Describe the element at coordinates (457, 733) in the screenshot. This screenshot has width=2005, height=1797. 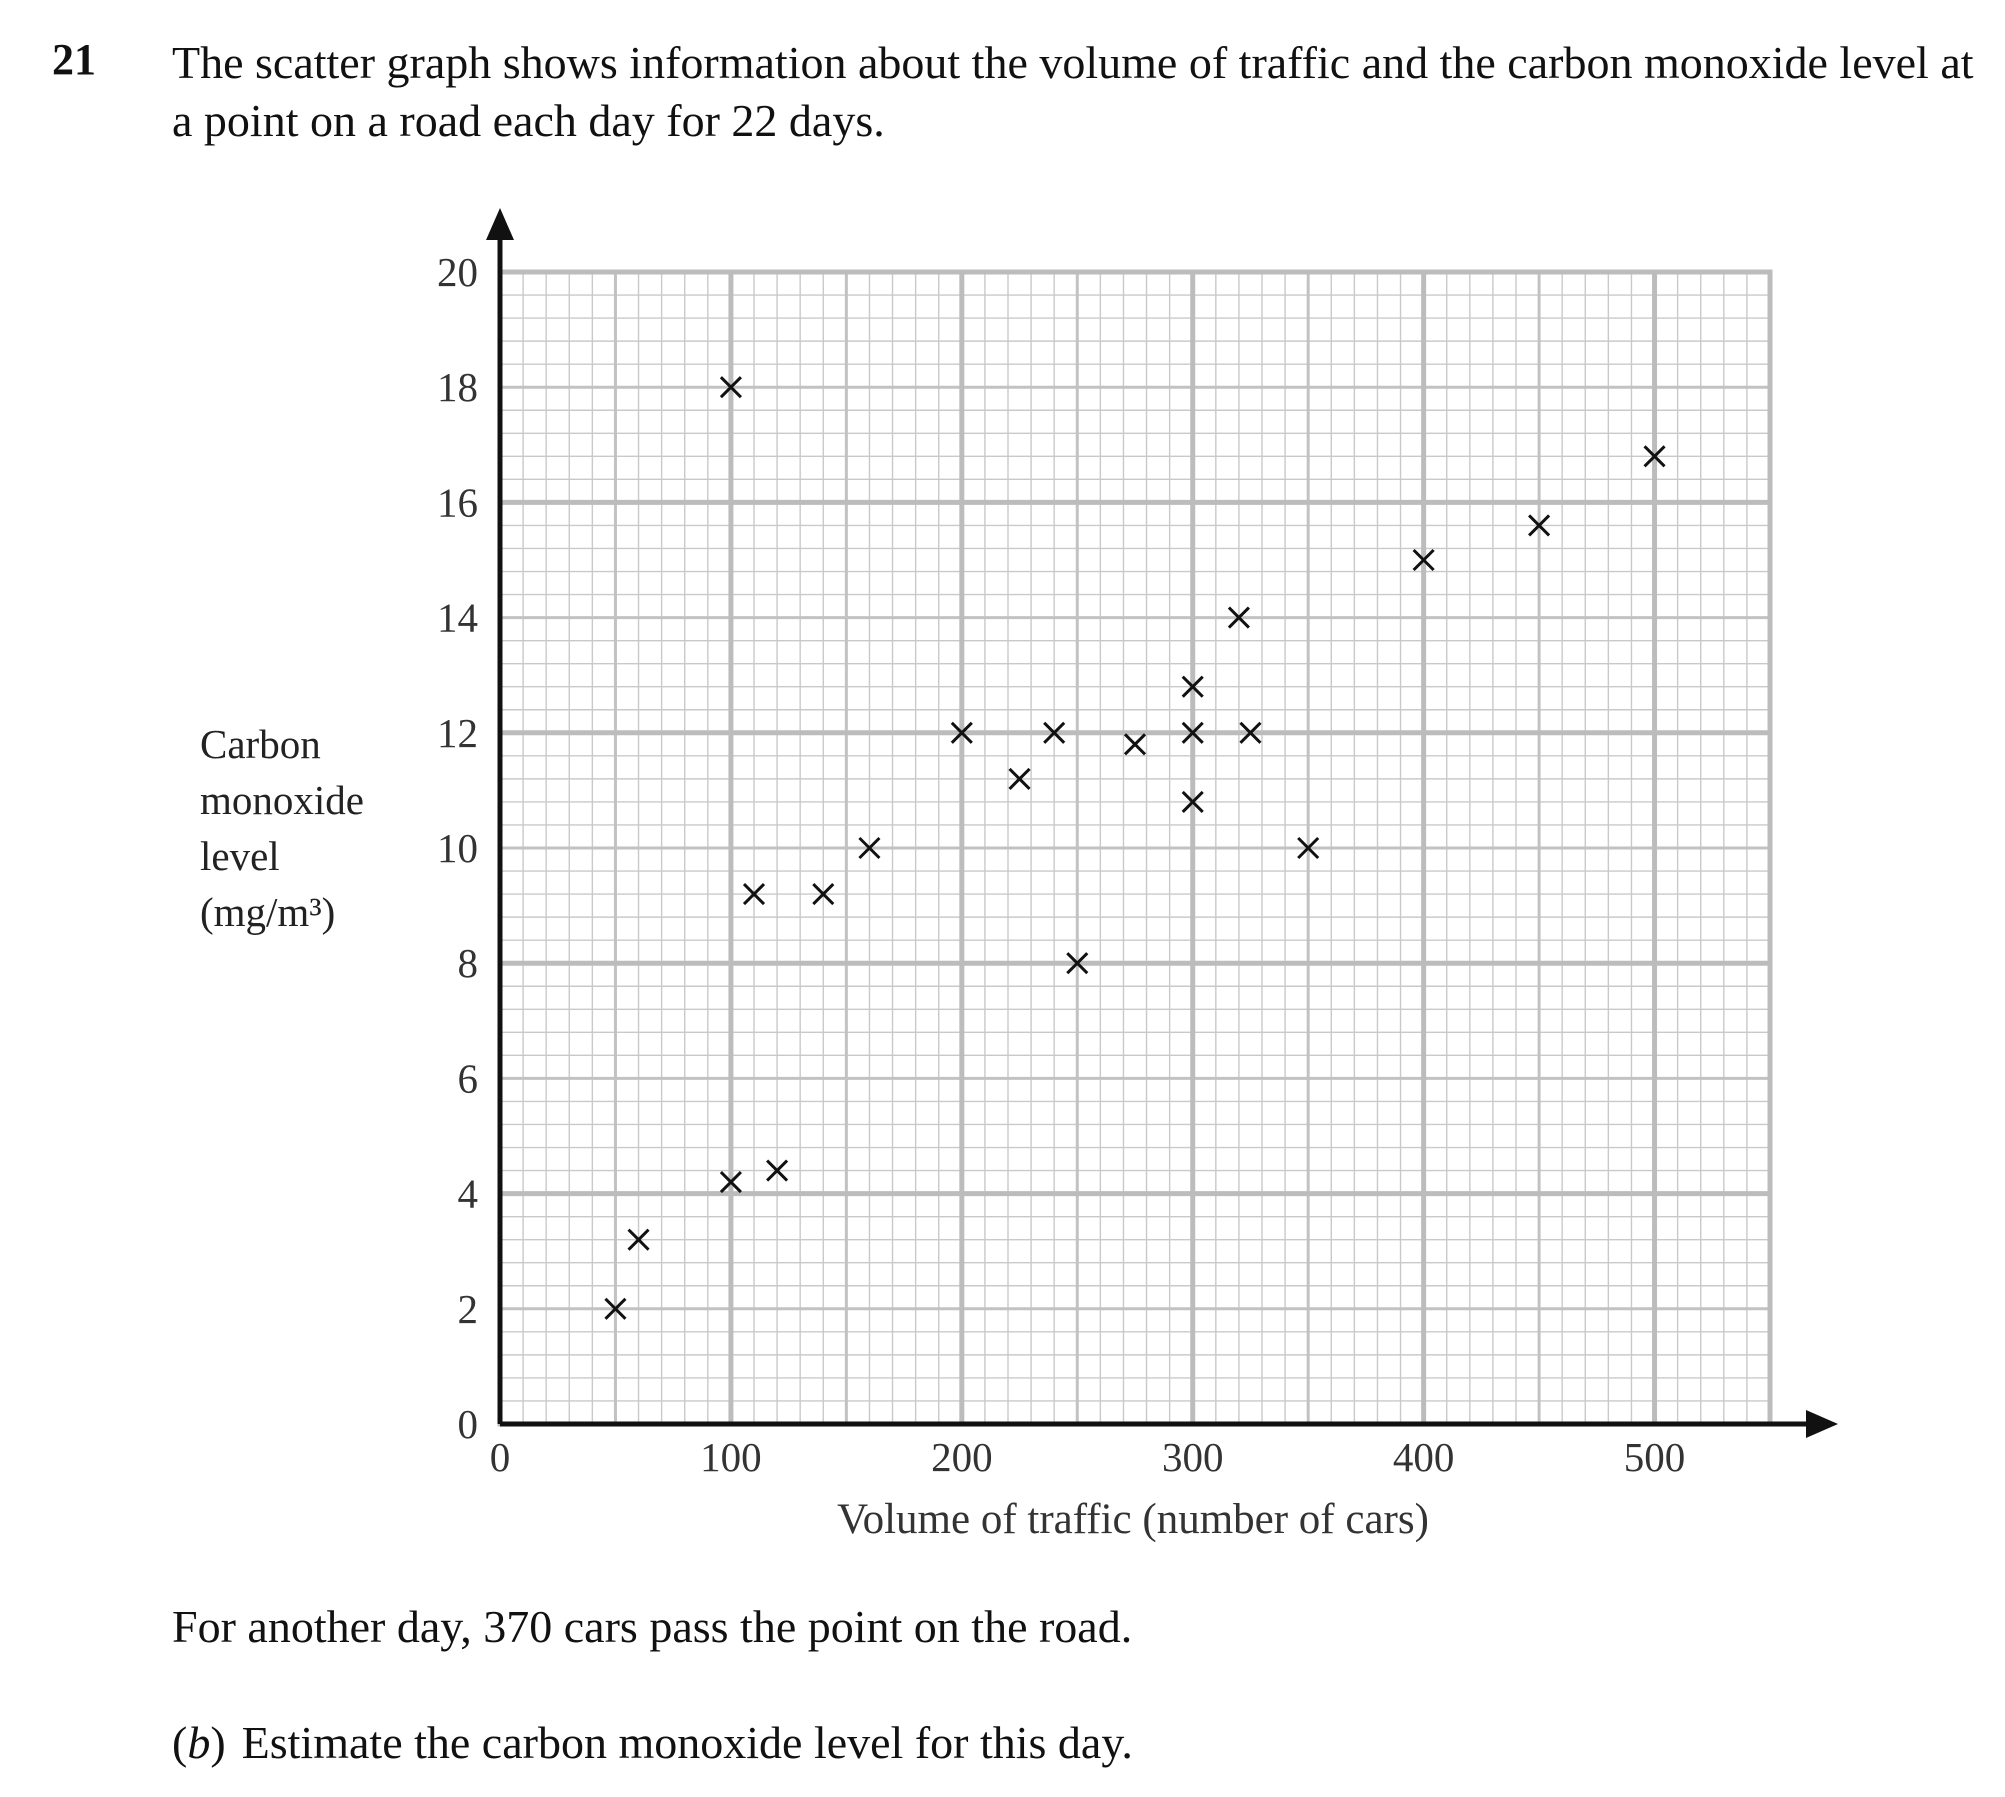
I see `y-tick-label: 12` at that location.